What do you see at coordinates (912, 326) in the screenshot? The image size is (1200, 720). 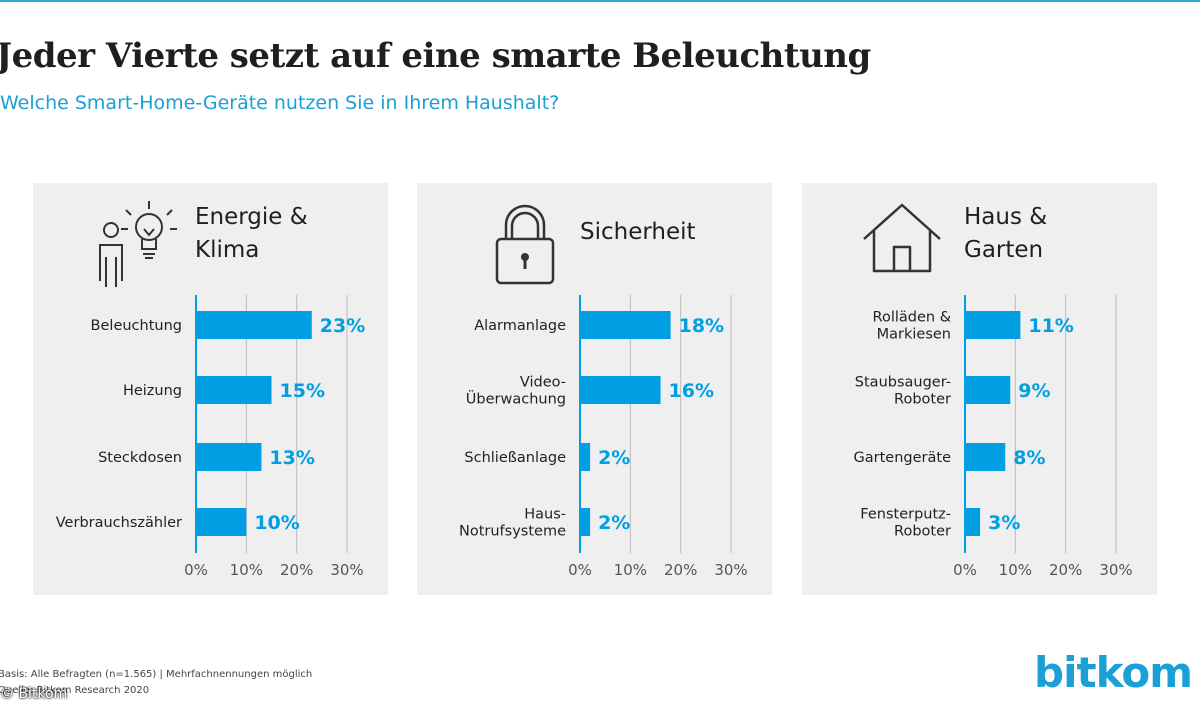 I see `category-label: Rolläden & Markiesen` at bounding box center [912, 326].